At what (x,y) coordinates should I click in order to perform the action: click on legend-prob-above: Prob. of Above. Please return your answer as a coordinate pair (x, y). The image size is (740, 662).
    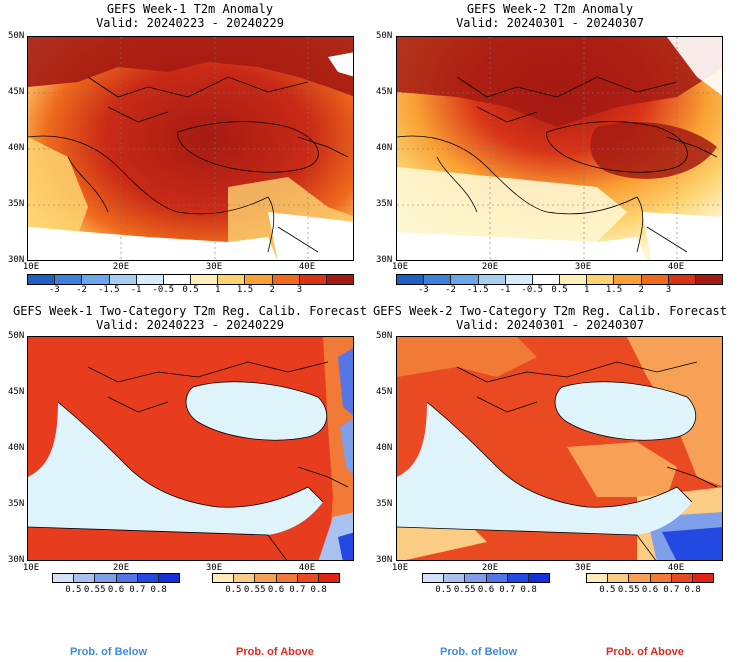
    Looking at the image, I should click on (275, 652).